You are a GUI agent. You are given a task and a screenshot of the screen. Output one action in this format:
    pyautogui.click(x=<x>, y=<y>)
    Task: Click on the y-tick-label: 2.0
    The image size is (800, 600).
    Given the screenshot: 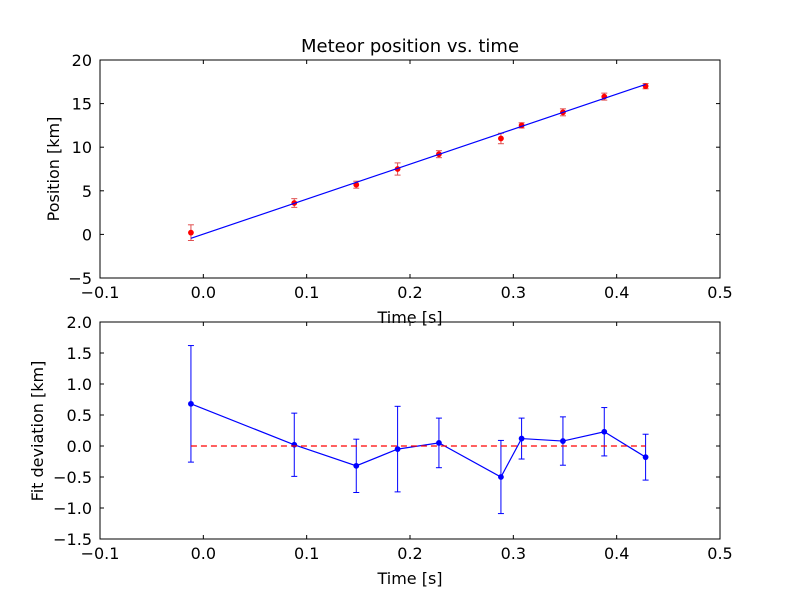 What is the action you would take?
    pyautogui.click(x=79, y=322)
    